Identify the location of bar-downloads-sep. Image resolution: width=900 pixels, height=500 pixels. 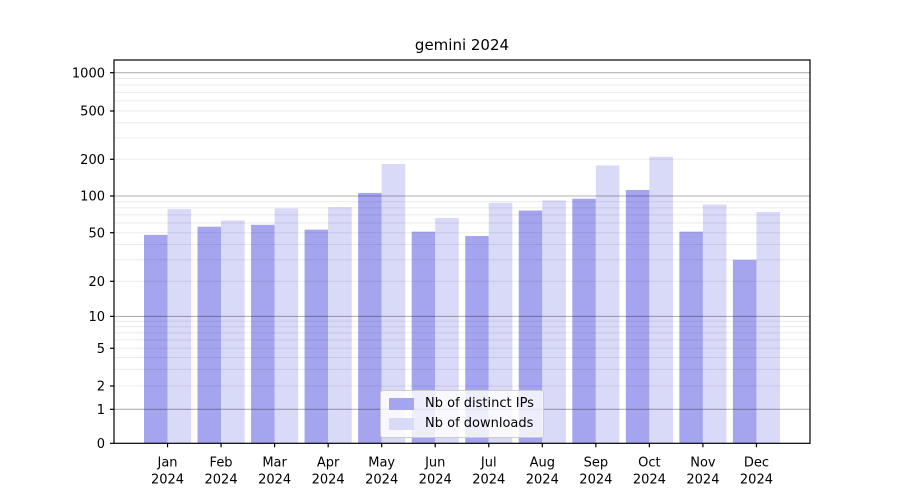
(607, 304).